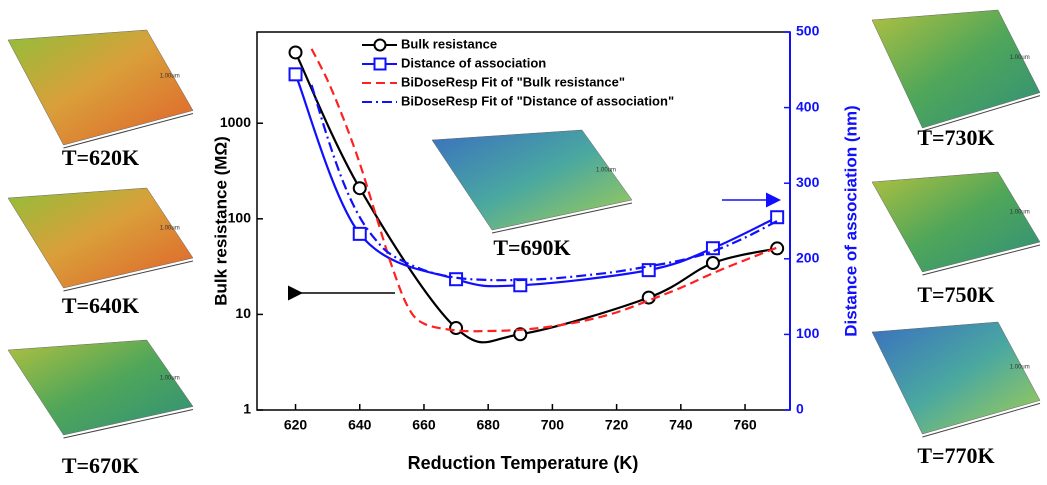 This screenshot has height=485, width=1047. What do you see at coordinates (100, 157) in the screenshot?
I see `inset-label: T=620K` at bounding box center [100, 157].